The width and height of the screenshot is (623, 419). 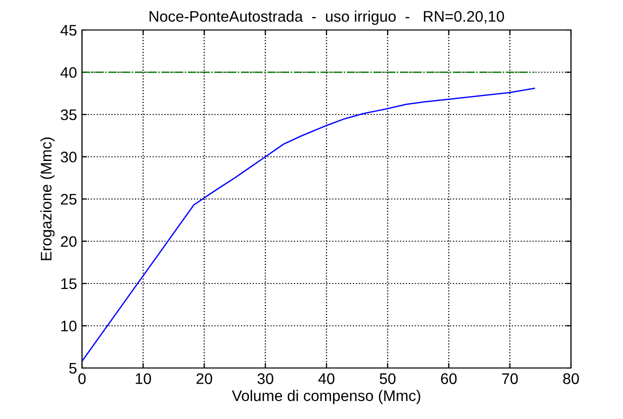 What do you see at coordinates (388, 378) in the screenshot?
I see `x-tick-label: 50` at bounding box center [388, 378].